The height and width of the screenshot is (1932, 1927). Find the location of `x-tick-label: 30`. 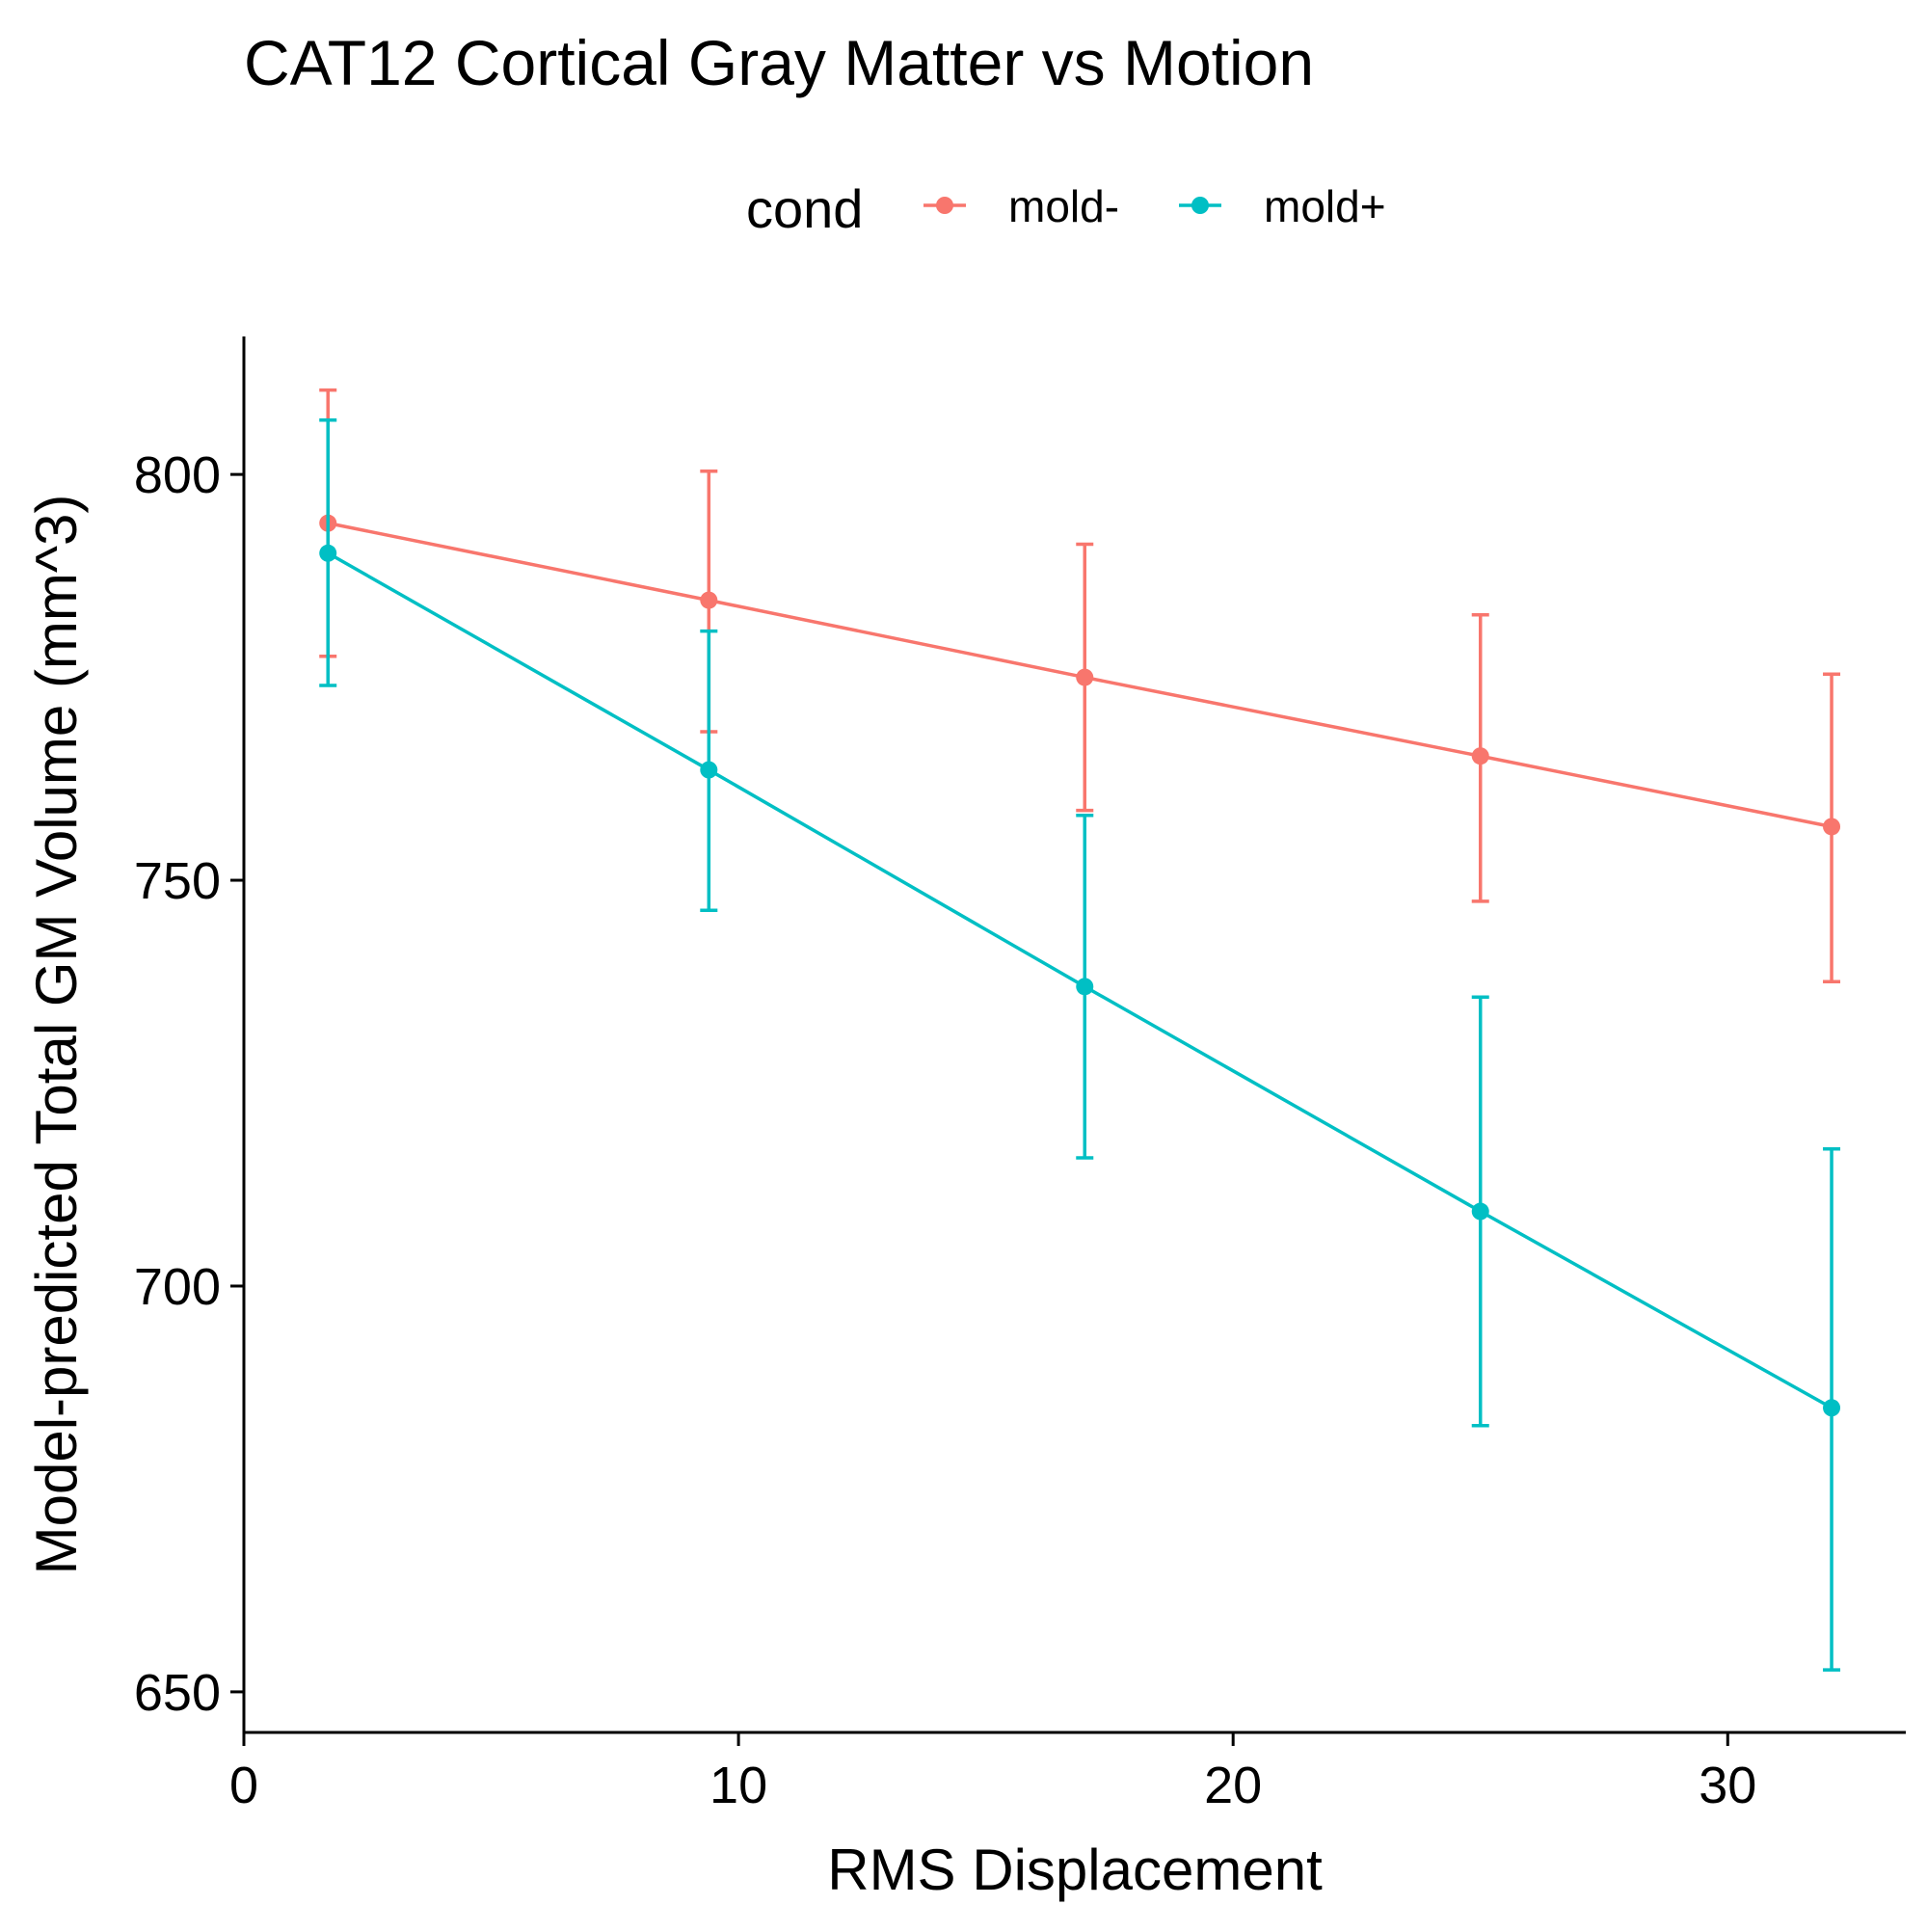

x-tick-label: 30 is located at coordinates (1727, 1786).